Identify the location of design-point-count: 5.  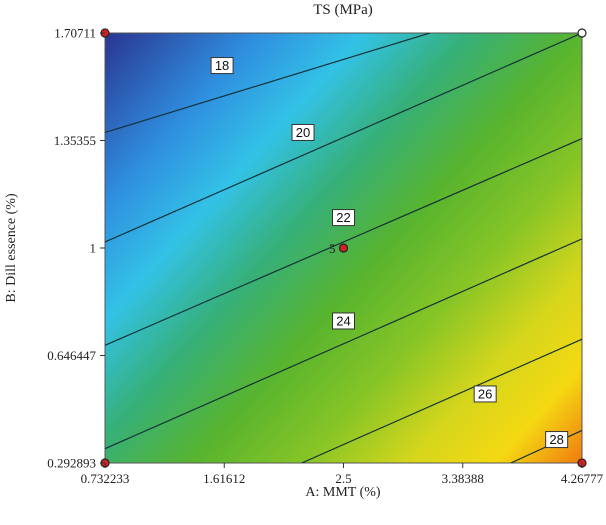
(332, 248).